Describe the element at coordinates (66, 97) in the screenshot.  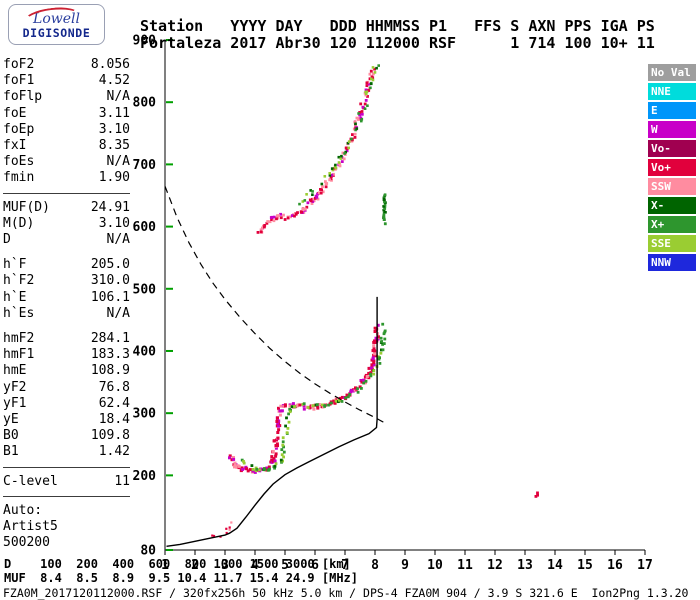
I see `param-row-foflp: foFlp N/A` at that location.